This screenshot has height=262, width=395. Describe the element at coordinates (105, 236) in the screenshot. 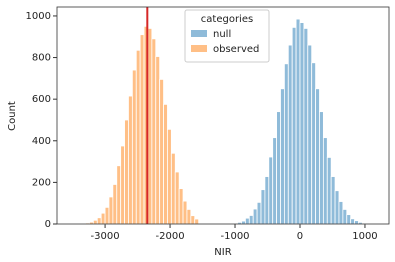

I see `x-tick-label: -3000` at that location.